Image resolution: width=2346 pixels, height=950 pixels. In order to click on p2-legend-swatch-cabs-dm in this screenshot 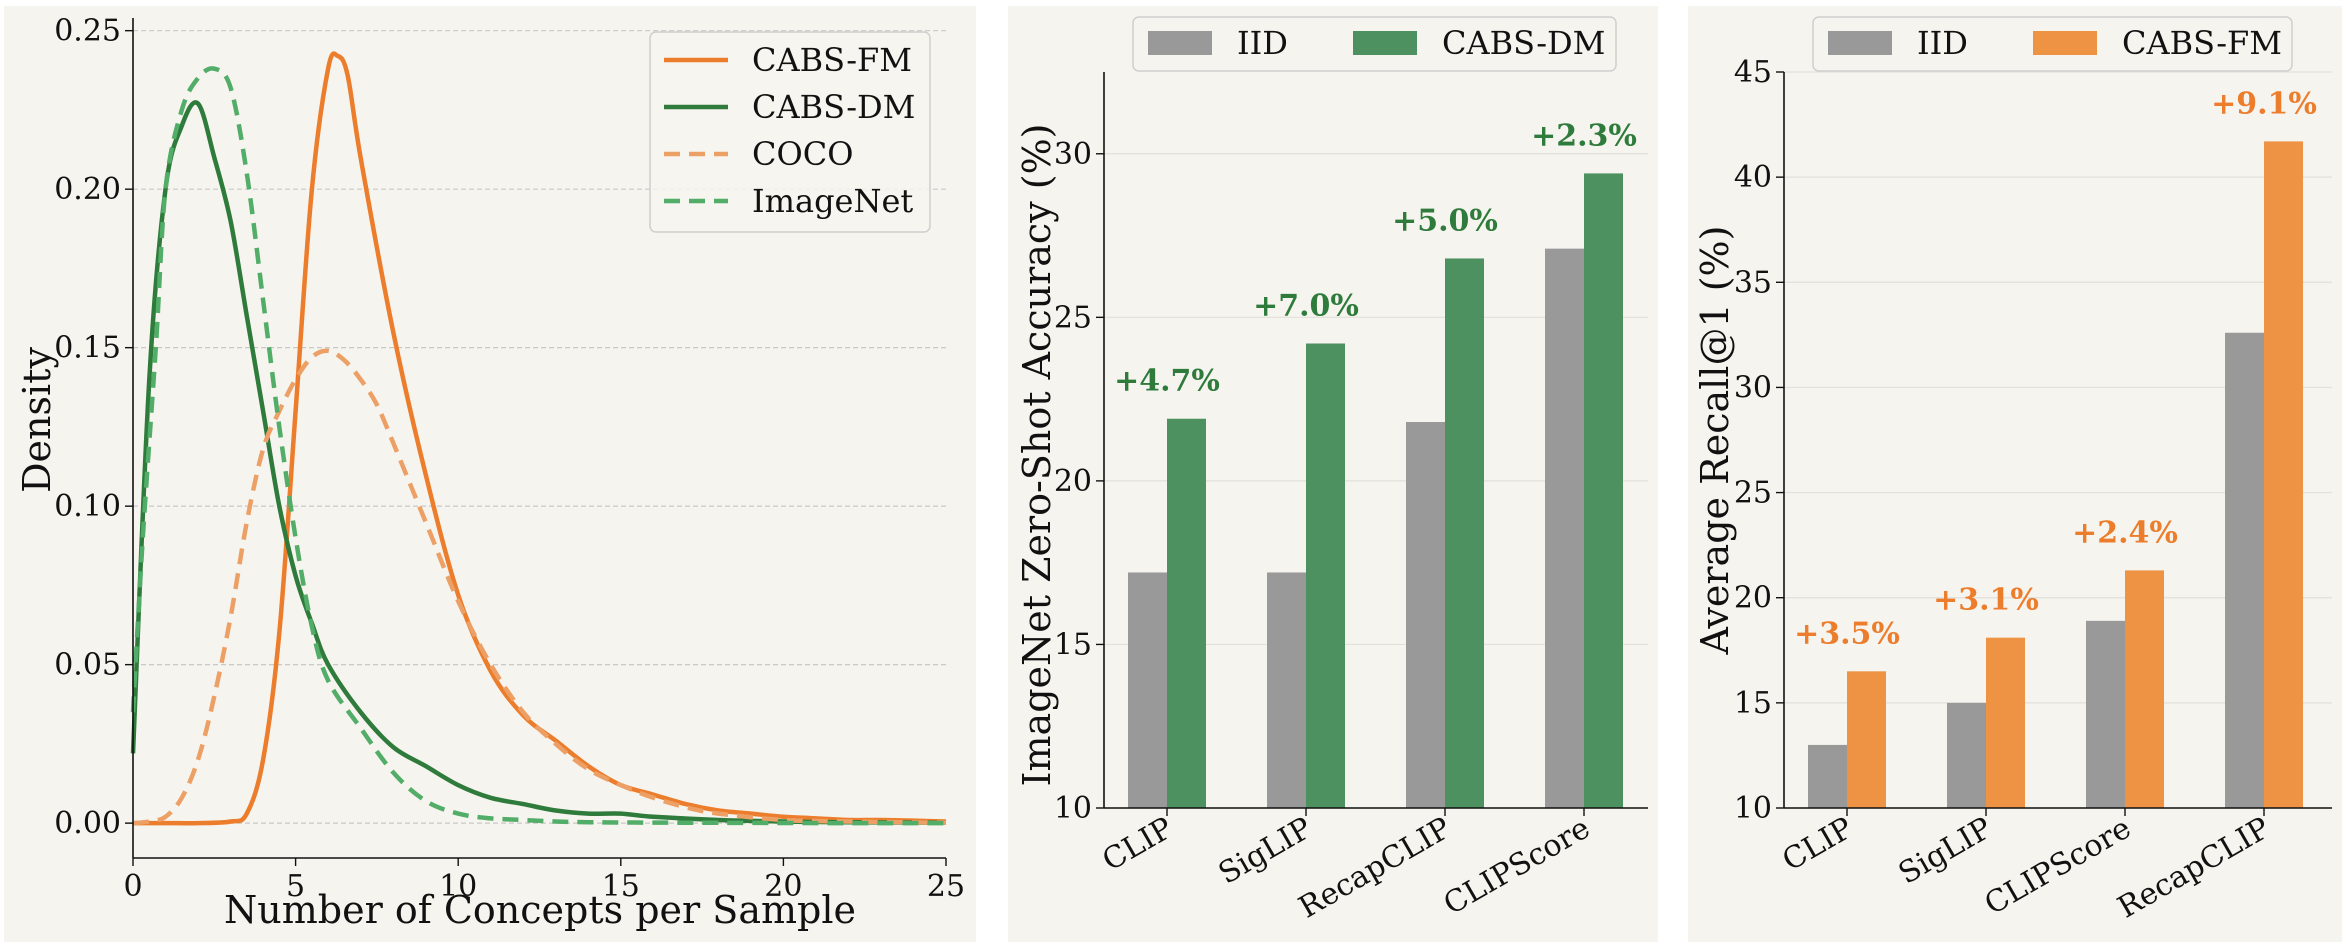, I will do `click(1385, 43)`.